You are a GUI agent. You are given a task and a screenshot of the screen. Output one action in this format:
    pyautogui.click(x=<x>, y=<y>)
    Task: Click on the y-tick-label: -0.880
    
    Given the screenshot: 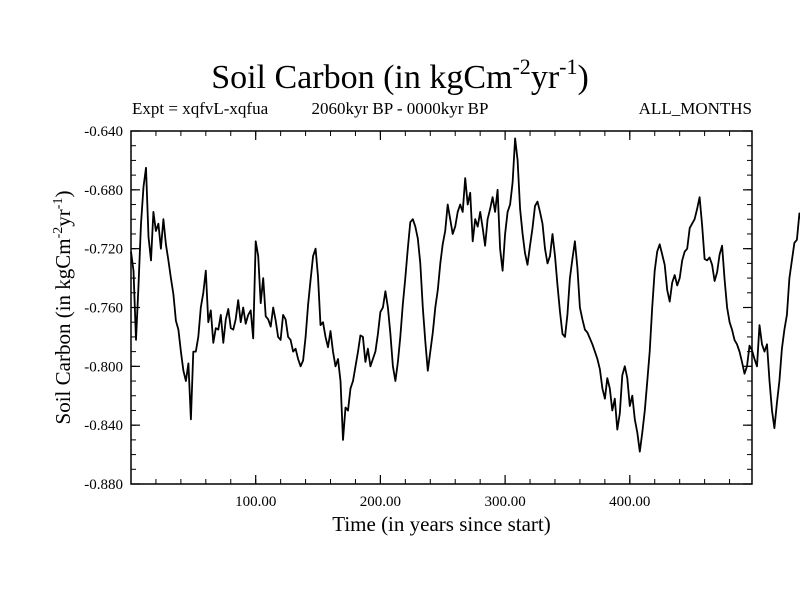 What is the action you would take?
    pyautogui.click(x=103, y=485)
    